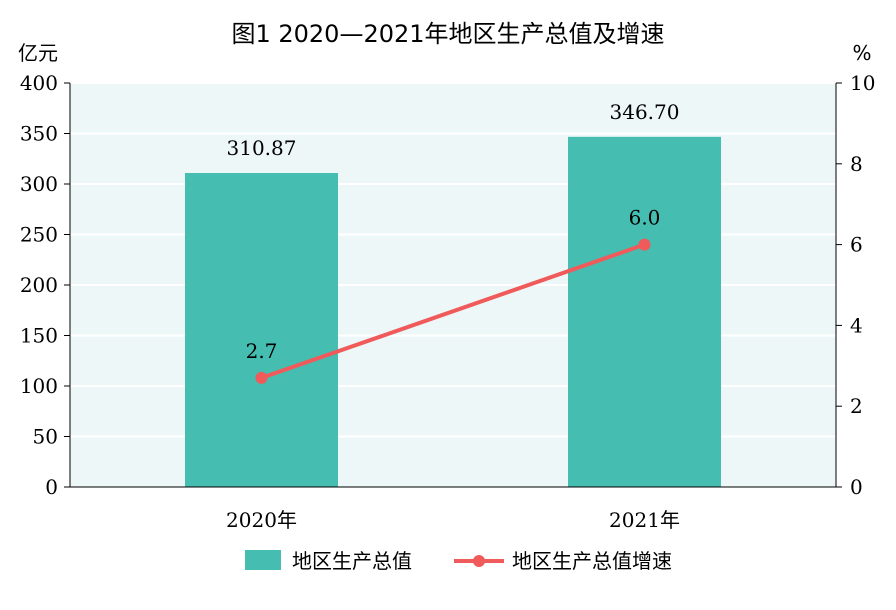  I want to click on left-tick-label: 400, so click(39, 83).